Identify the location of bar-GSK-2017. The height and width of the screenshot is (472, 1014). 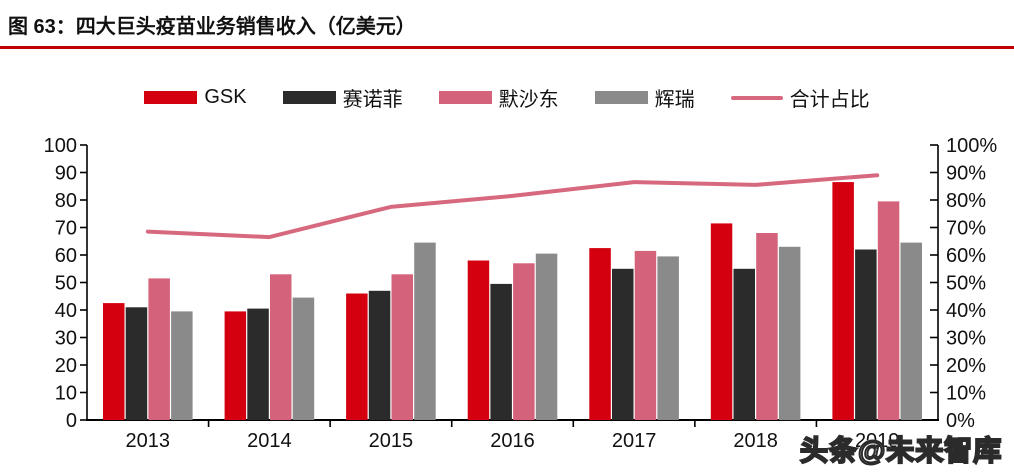
(600, 334).